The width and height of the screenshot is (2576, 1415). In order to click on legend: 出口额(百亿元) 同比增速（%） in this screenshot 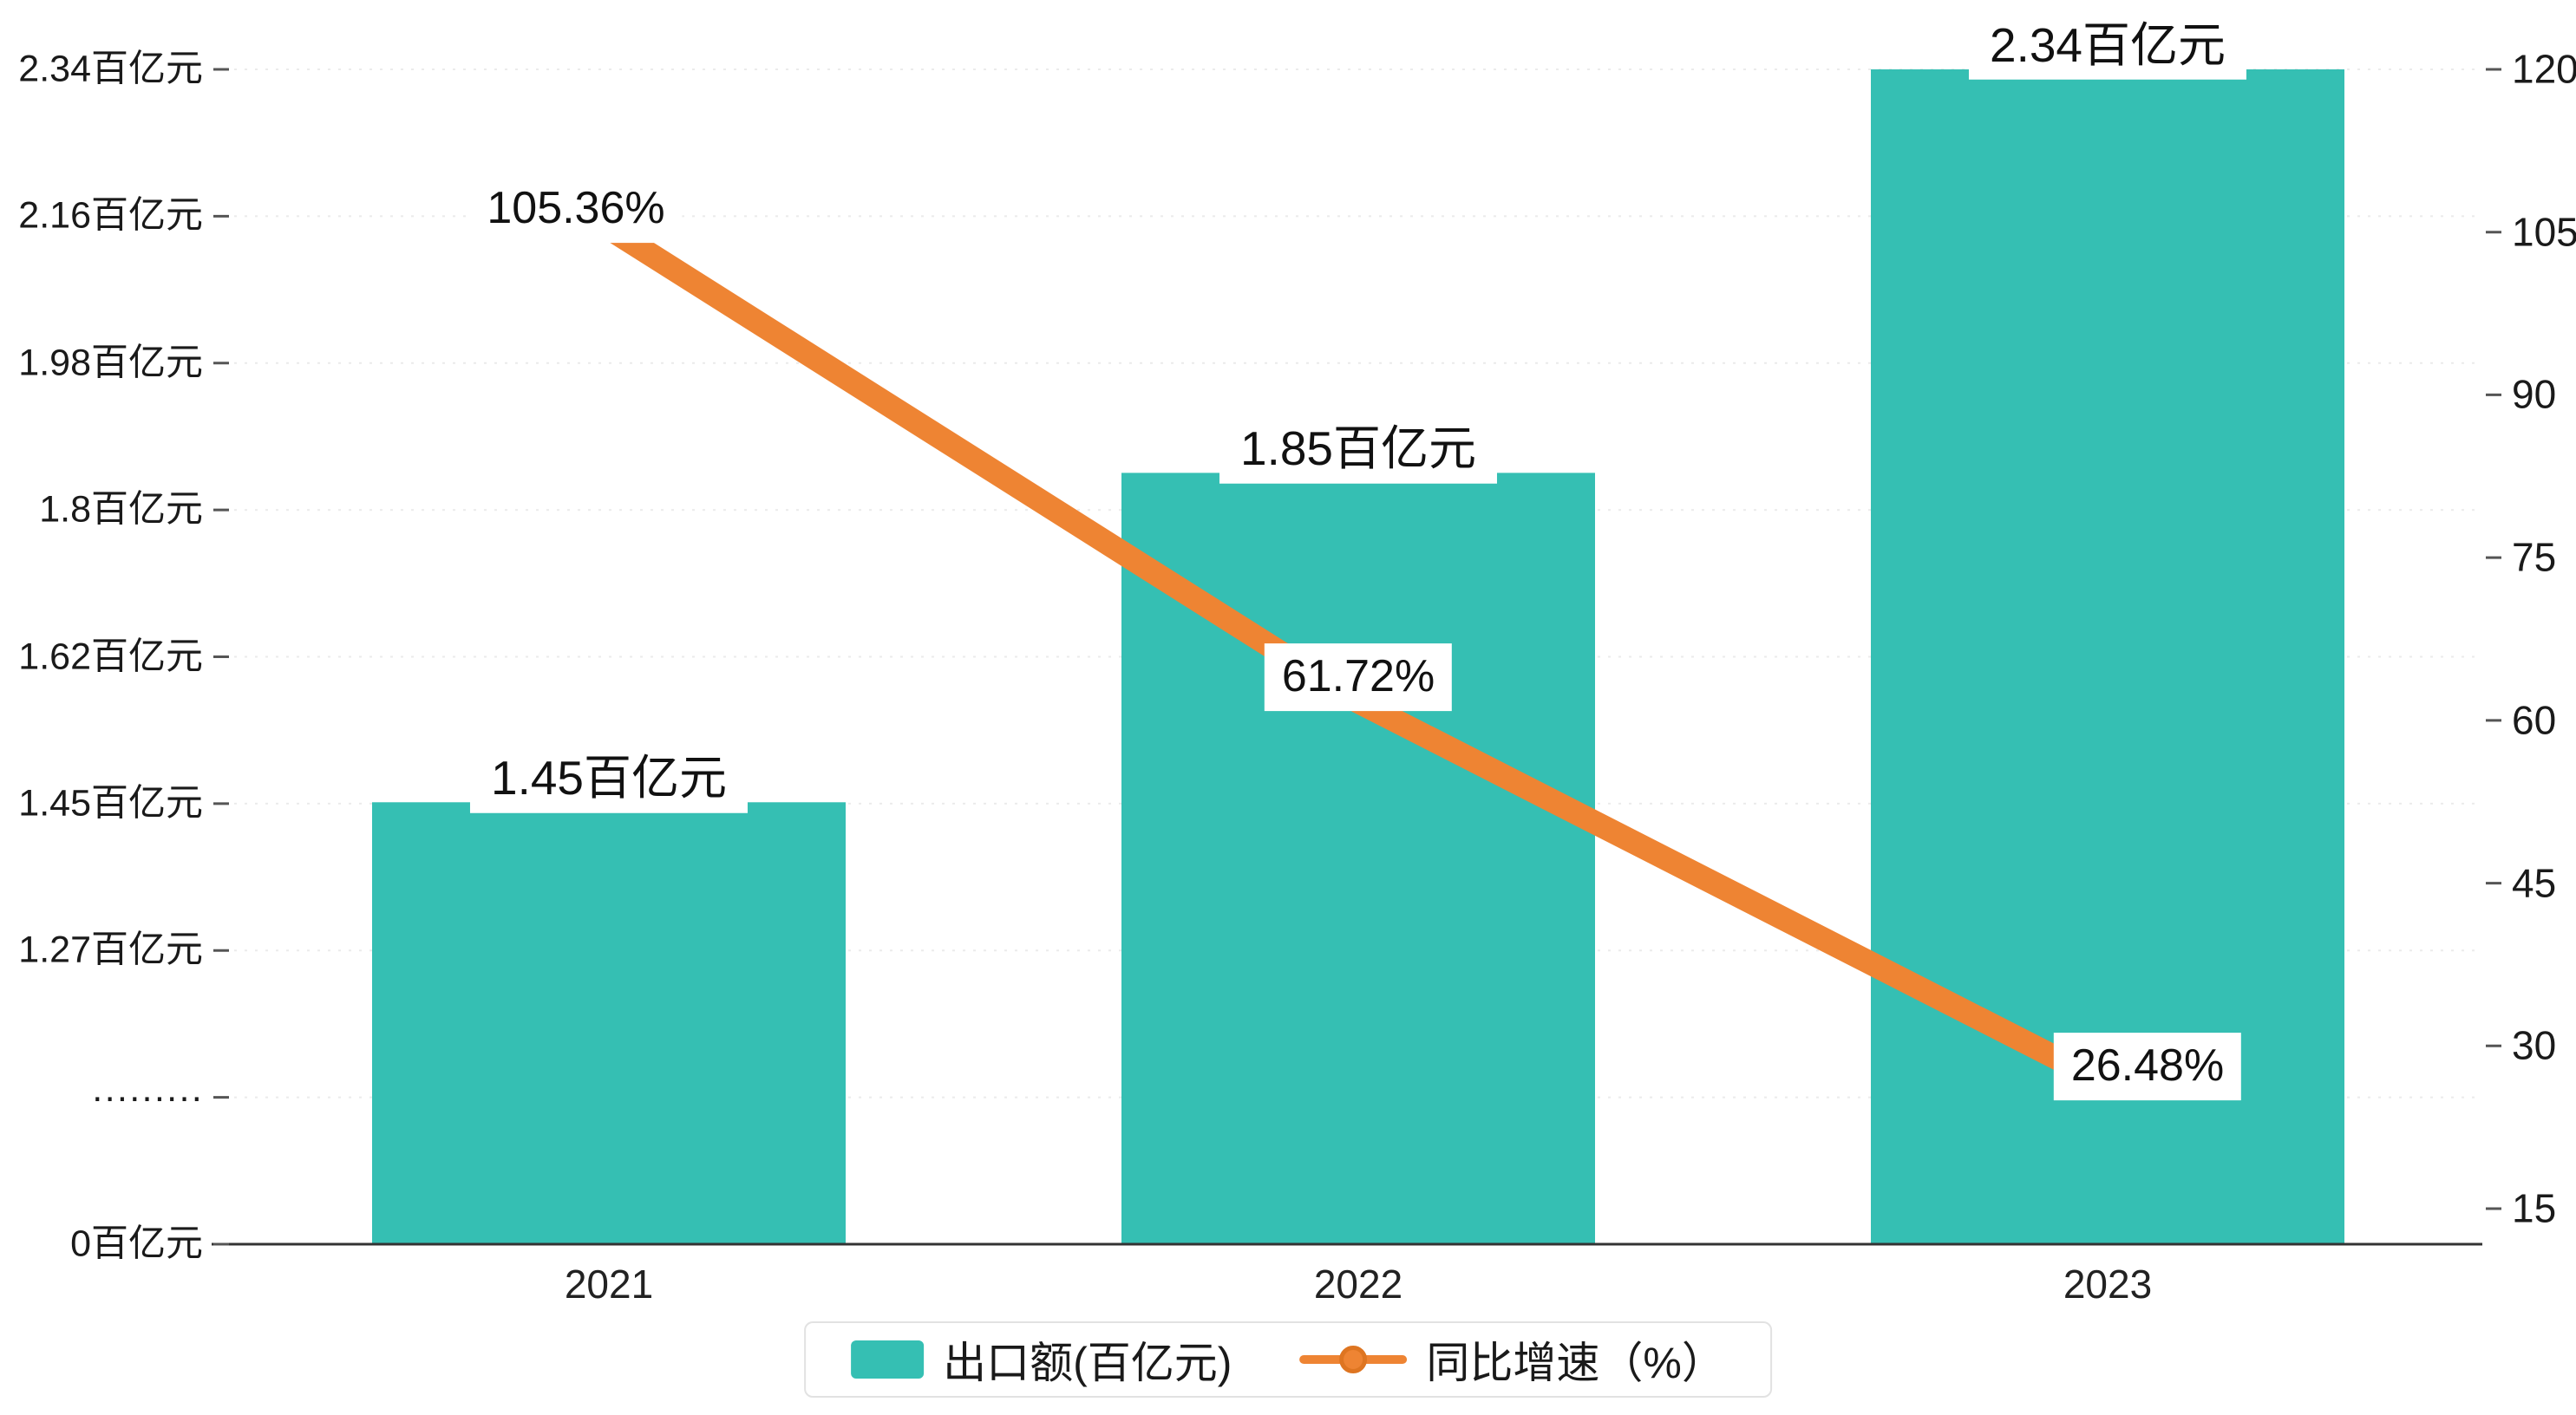, I will do `click(1288, 1359)`.